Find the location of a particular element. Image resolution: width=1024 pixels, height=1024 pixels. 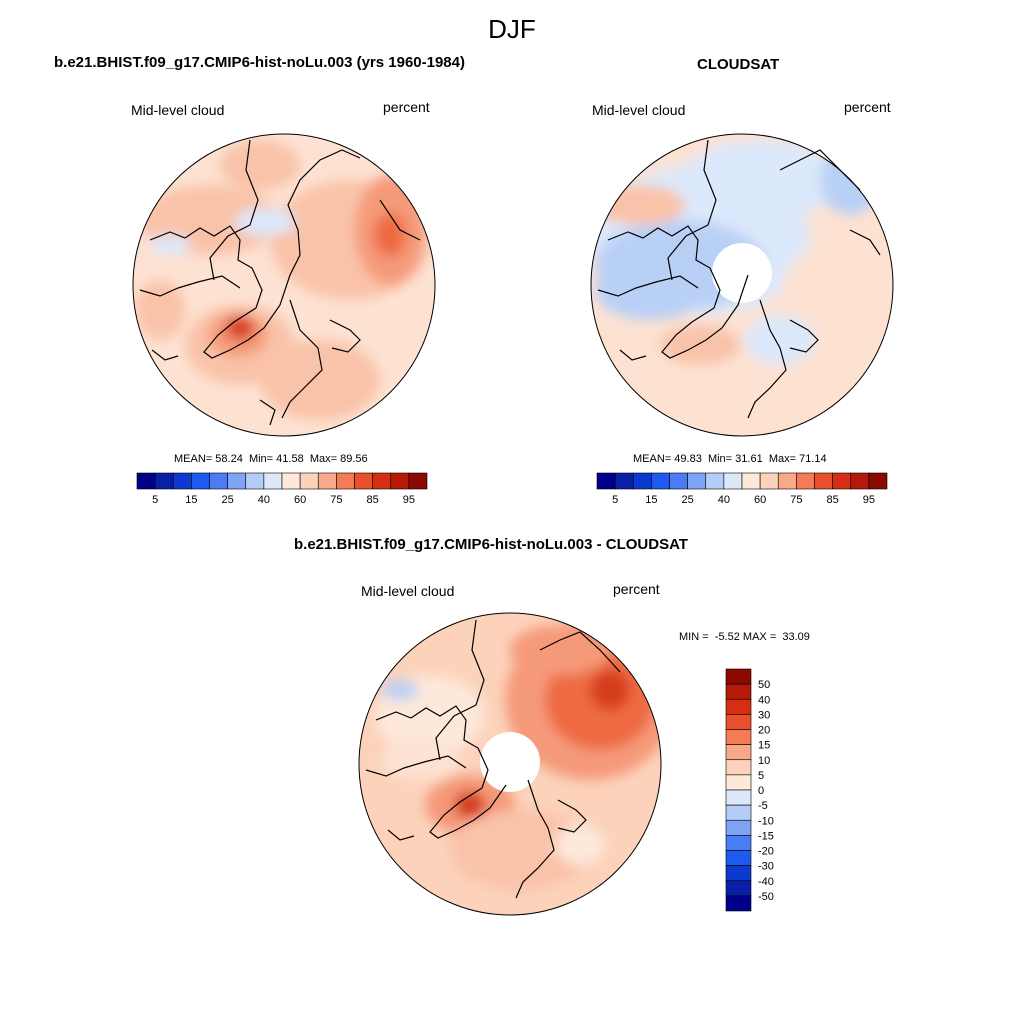

panel-3-units: percent is located at coordinates (636, 589).